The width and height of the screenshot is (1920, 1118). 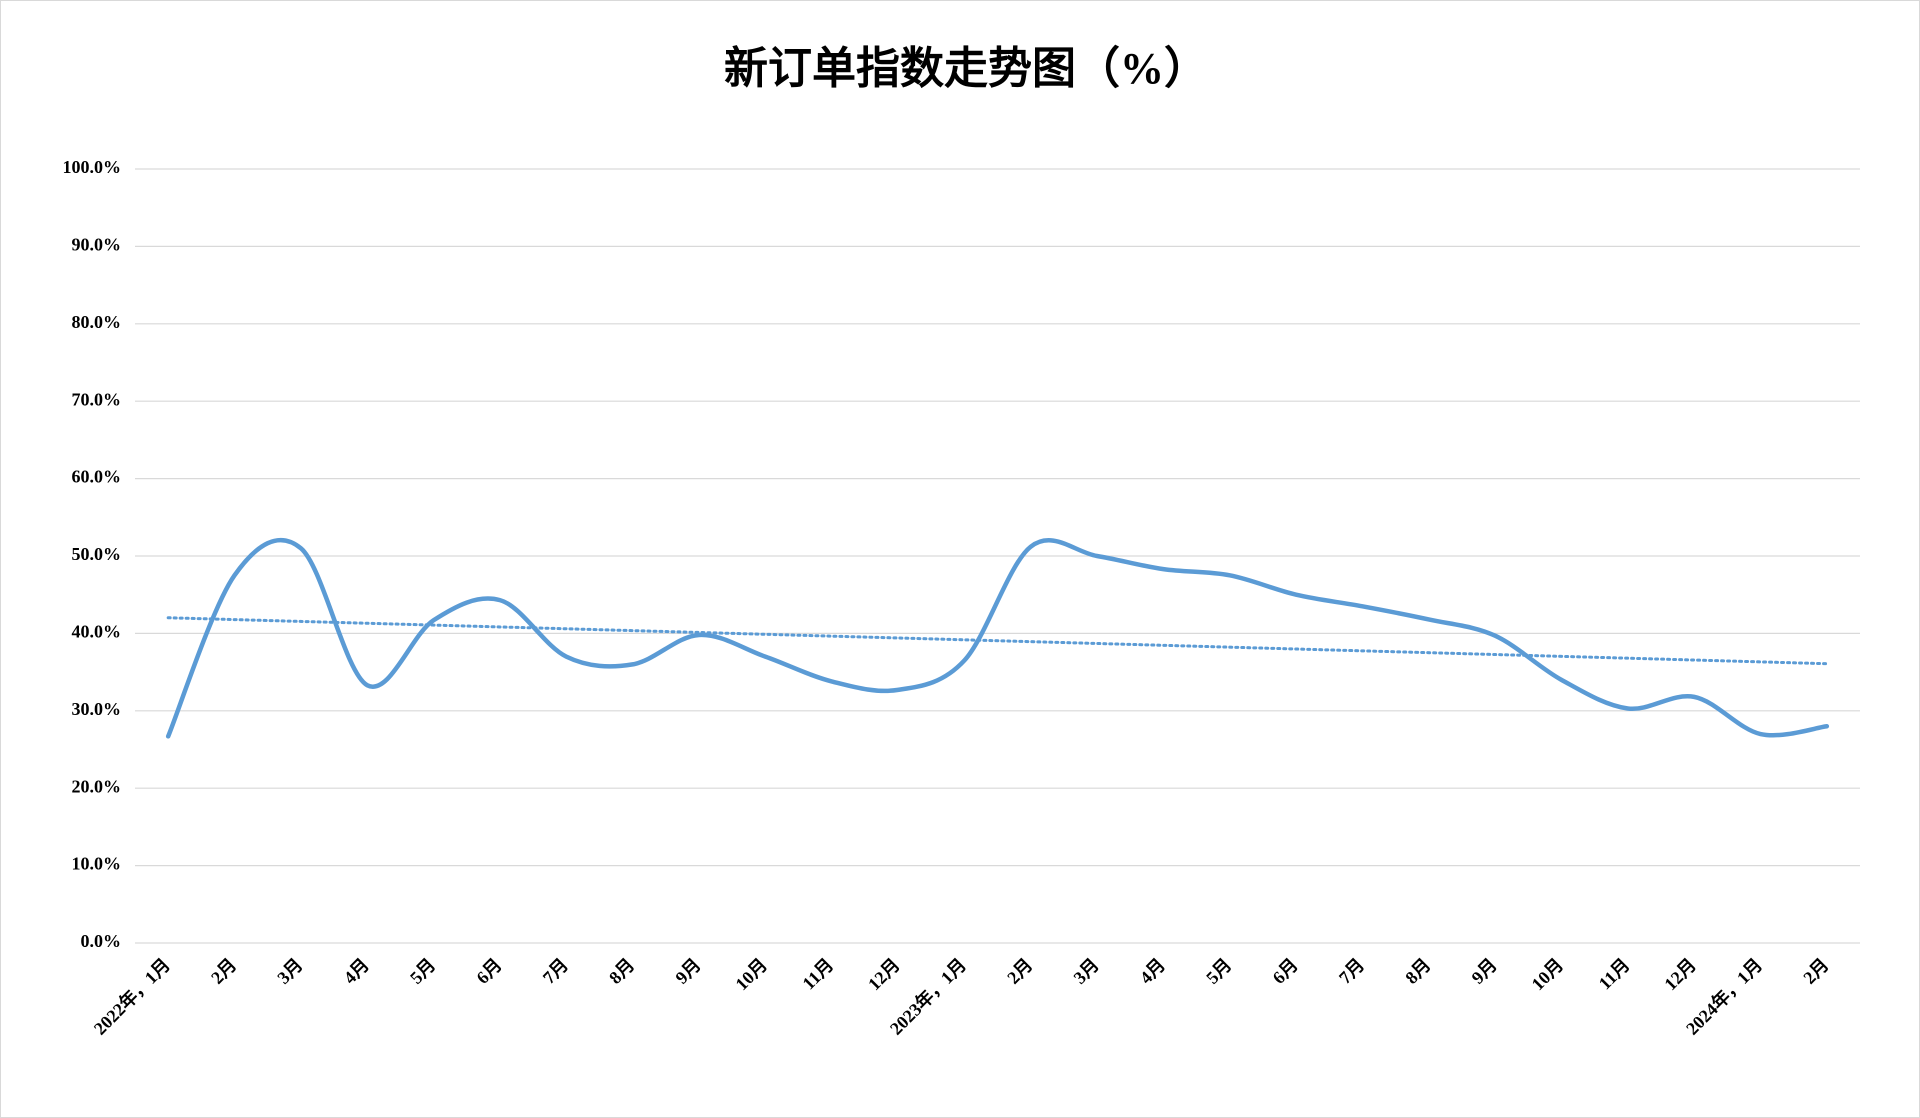 What do you see at coordinates (97, 554) in the screenshot?
I see `y-tick-label: 50.0%` at bounding box center [97, 554].